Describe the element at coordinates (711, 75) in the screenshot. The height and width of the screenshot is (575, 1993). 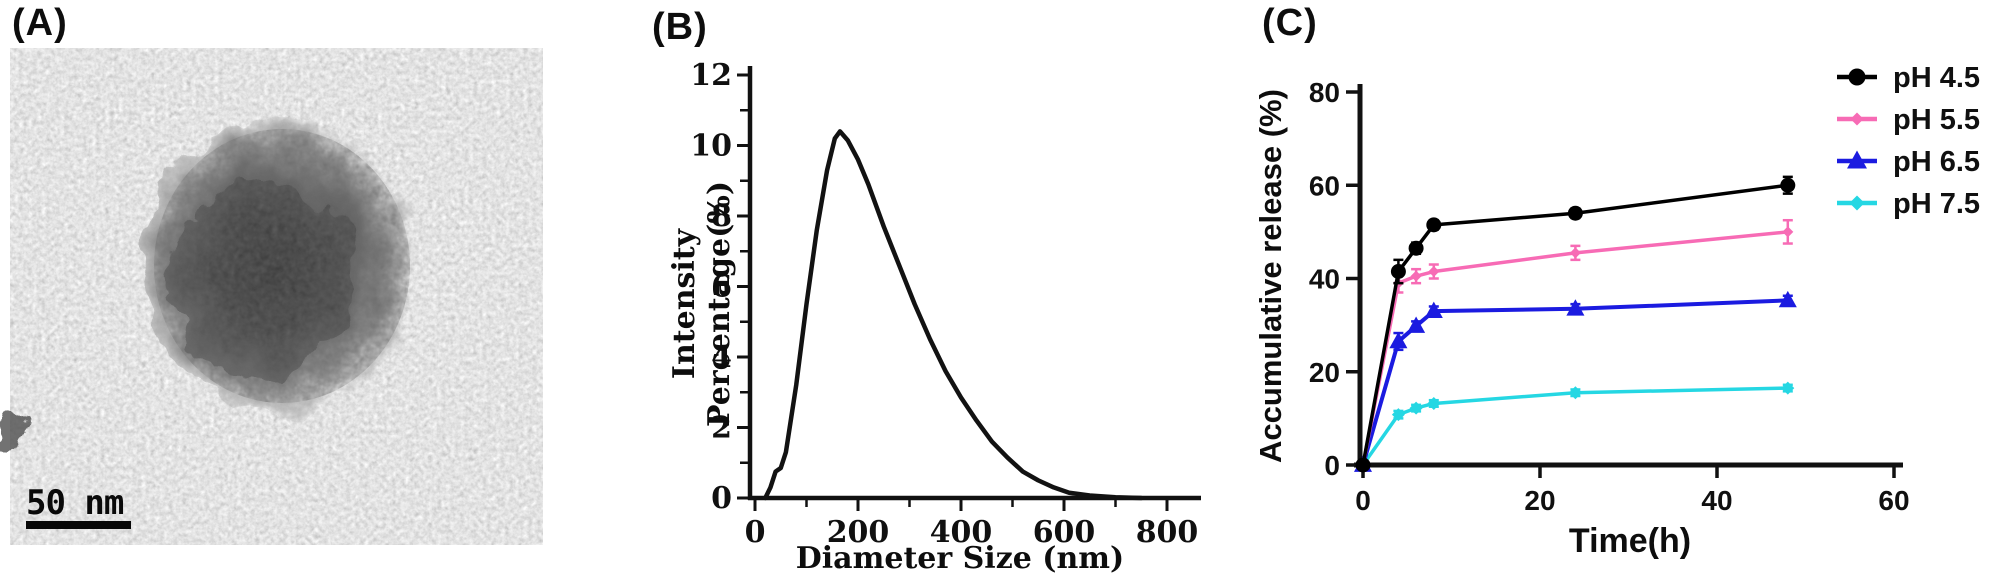
I see `y-tick-label: 12` at that location.